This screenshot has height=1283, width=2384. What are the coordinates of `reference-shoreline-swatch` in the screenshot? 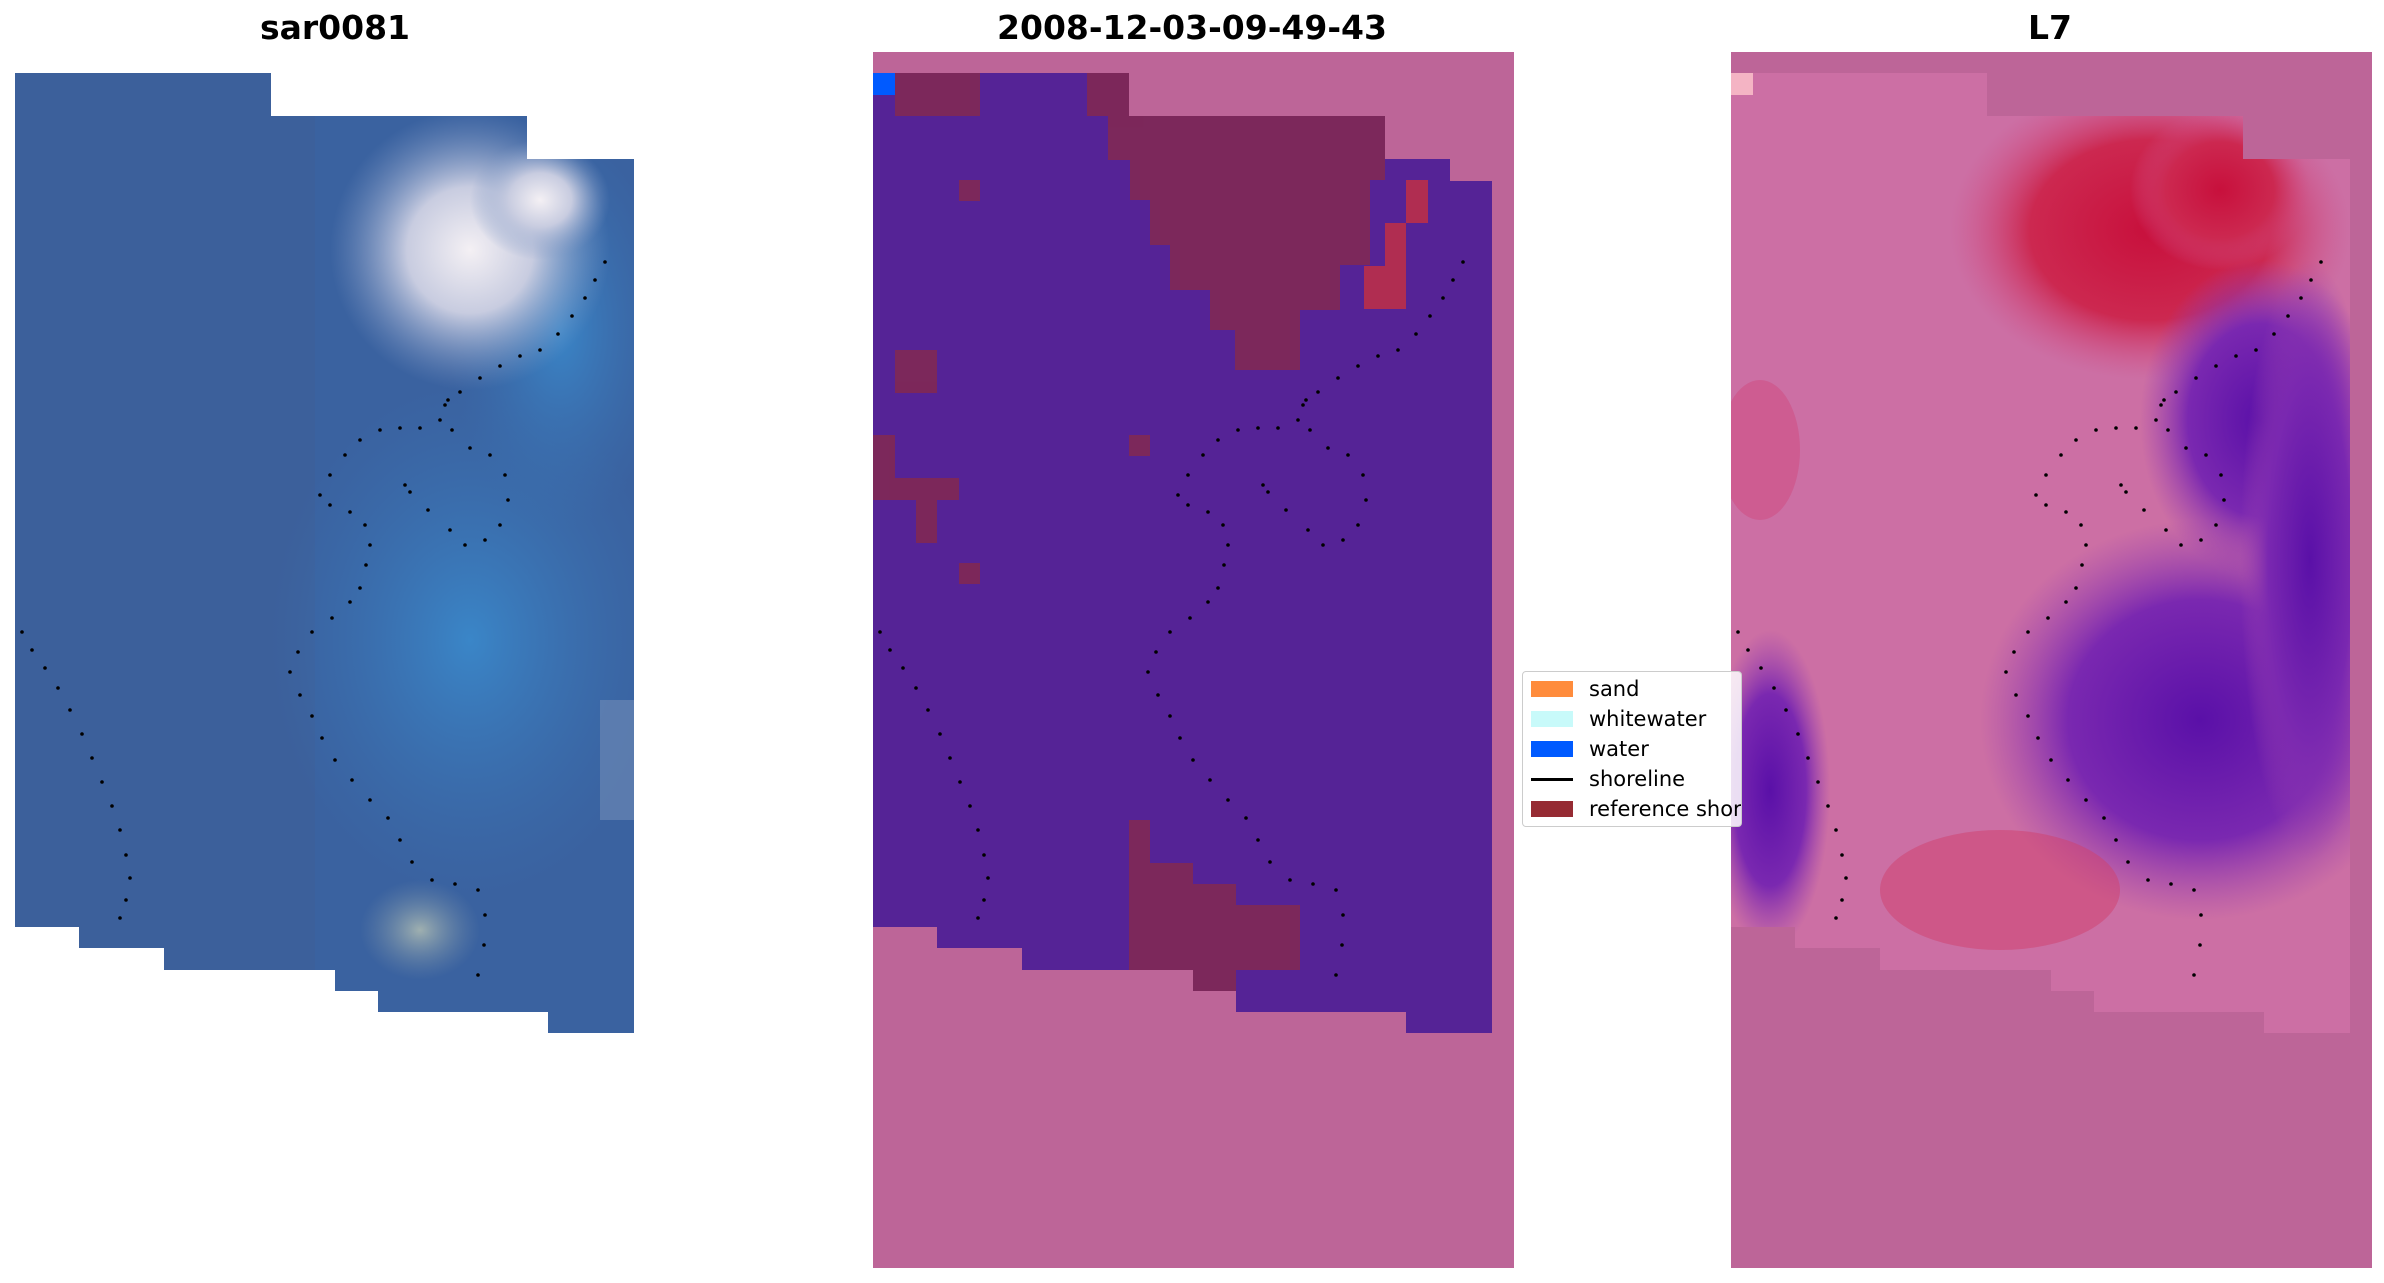 It's located at (1552, 809).